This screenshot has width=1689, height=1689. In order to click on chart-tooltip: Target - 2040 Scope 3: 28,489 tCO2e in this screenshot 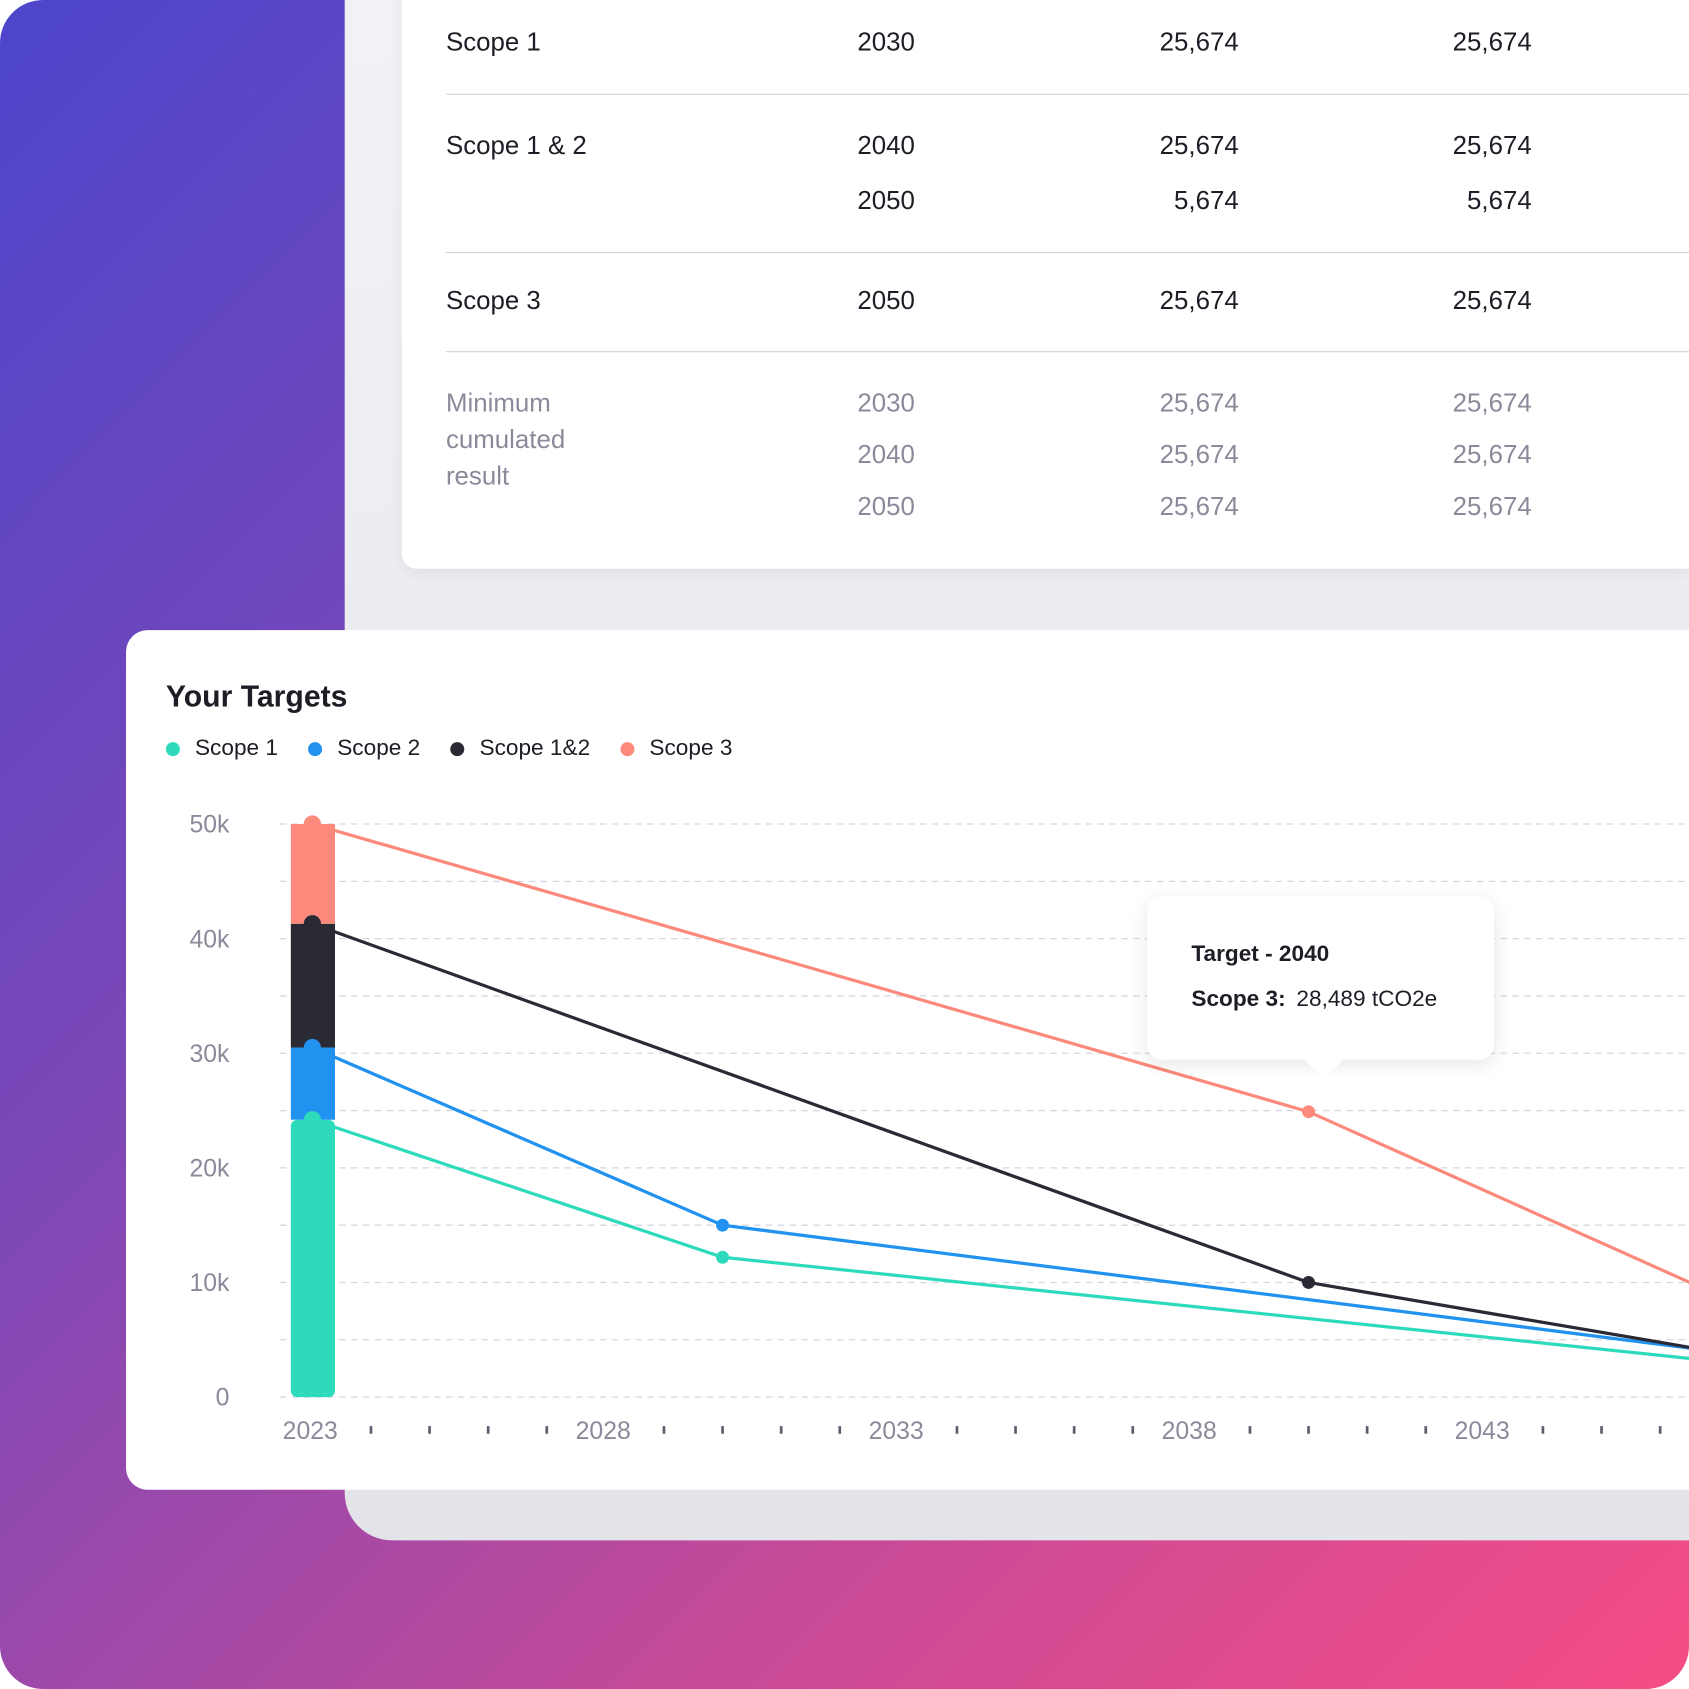, I will do `click(1321, 988)`.